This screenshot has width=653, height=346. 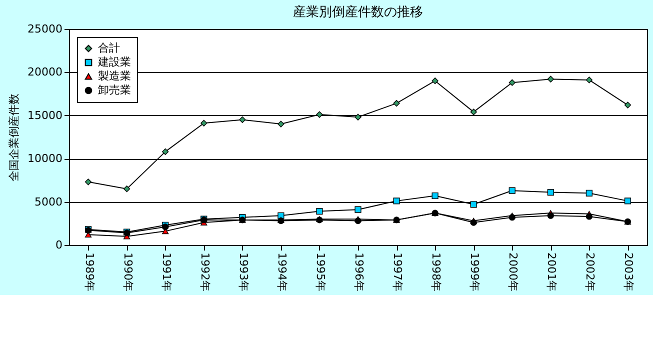 I want to click on x-tick-label: 1997年, so click(x=397, y=272).